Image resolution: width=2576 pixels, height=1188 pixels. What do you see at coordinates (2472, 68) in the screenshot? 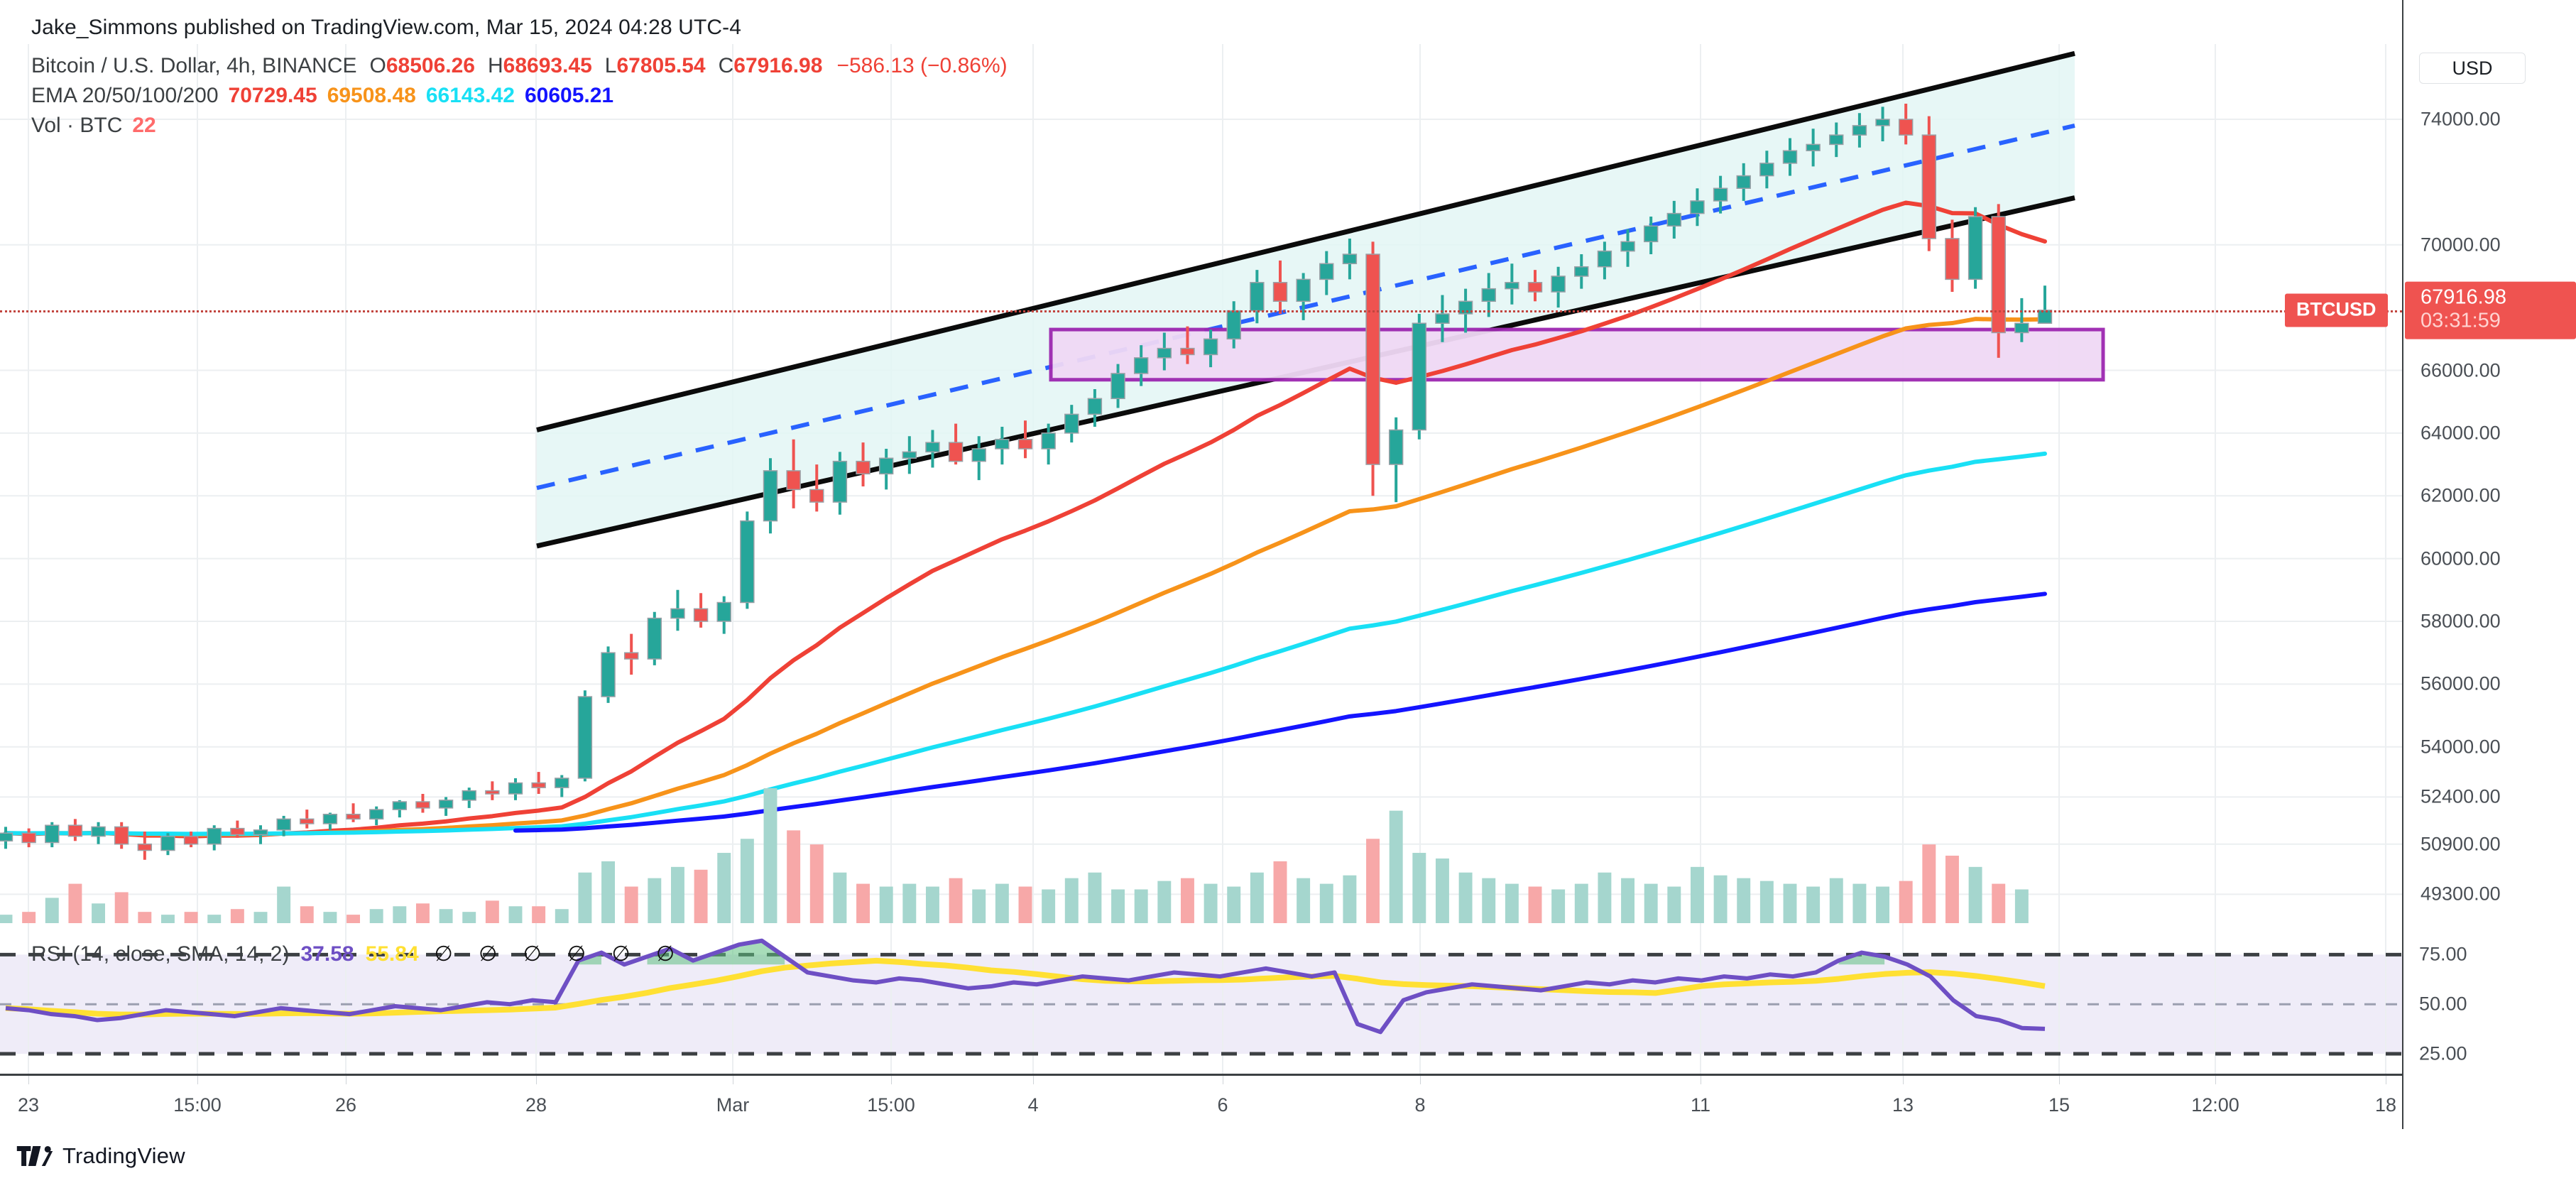
I see `currency-chip: USD` at bounding box center [2472, 68].